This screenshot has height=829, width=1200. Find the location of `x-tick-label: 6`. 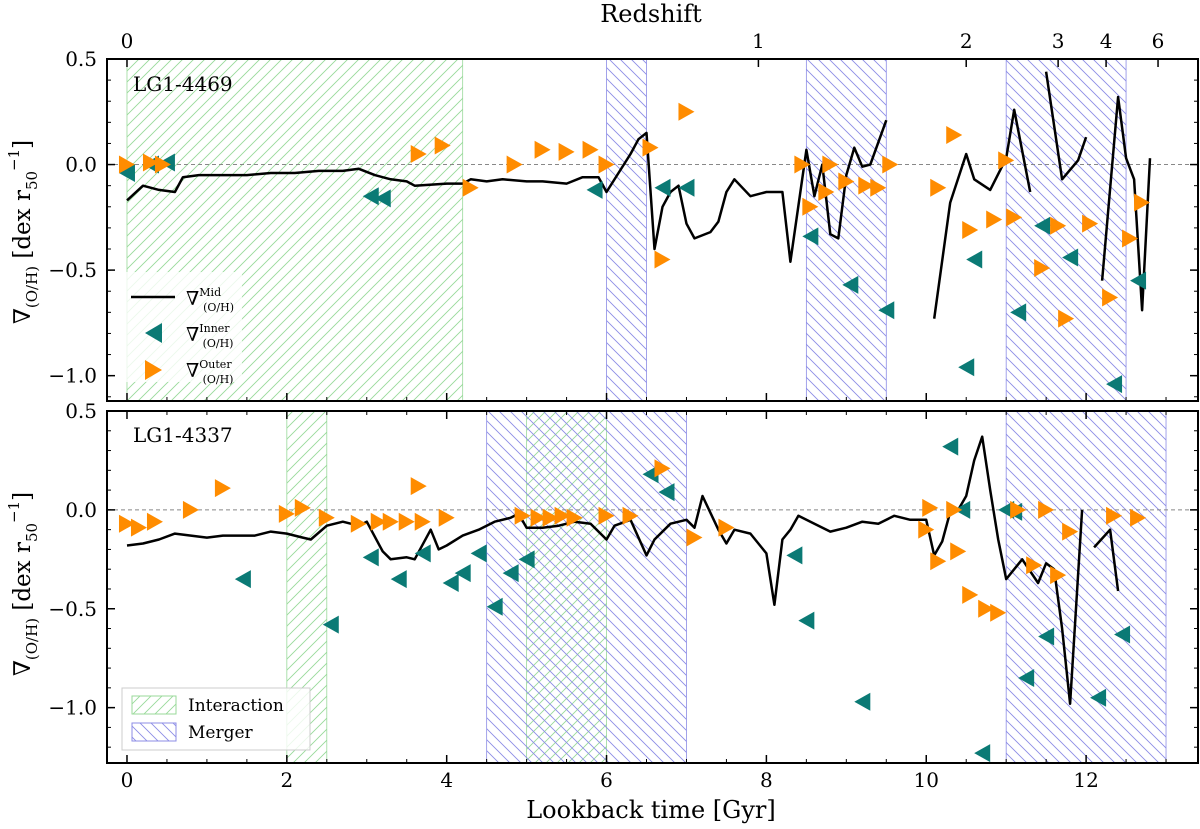

x-tick-label: 6 is located at coordinates (606, 780).